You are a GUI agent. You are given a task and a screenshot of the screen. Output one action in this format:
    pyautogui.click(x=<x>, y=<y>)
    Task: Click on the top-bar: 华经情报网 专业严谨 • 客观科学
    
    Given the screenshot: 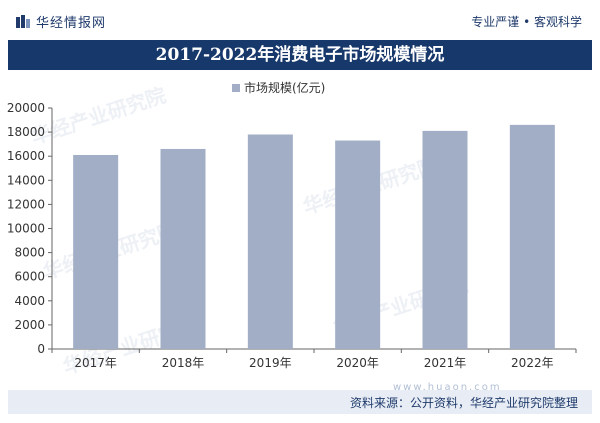 What is the action you would take?
    pyautogui.click(x=300, y=19)
    